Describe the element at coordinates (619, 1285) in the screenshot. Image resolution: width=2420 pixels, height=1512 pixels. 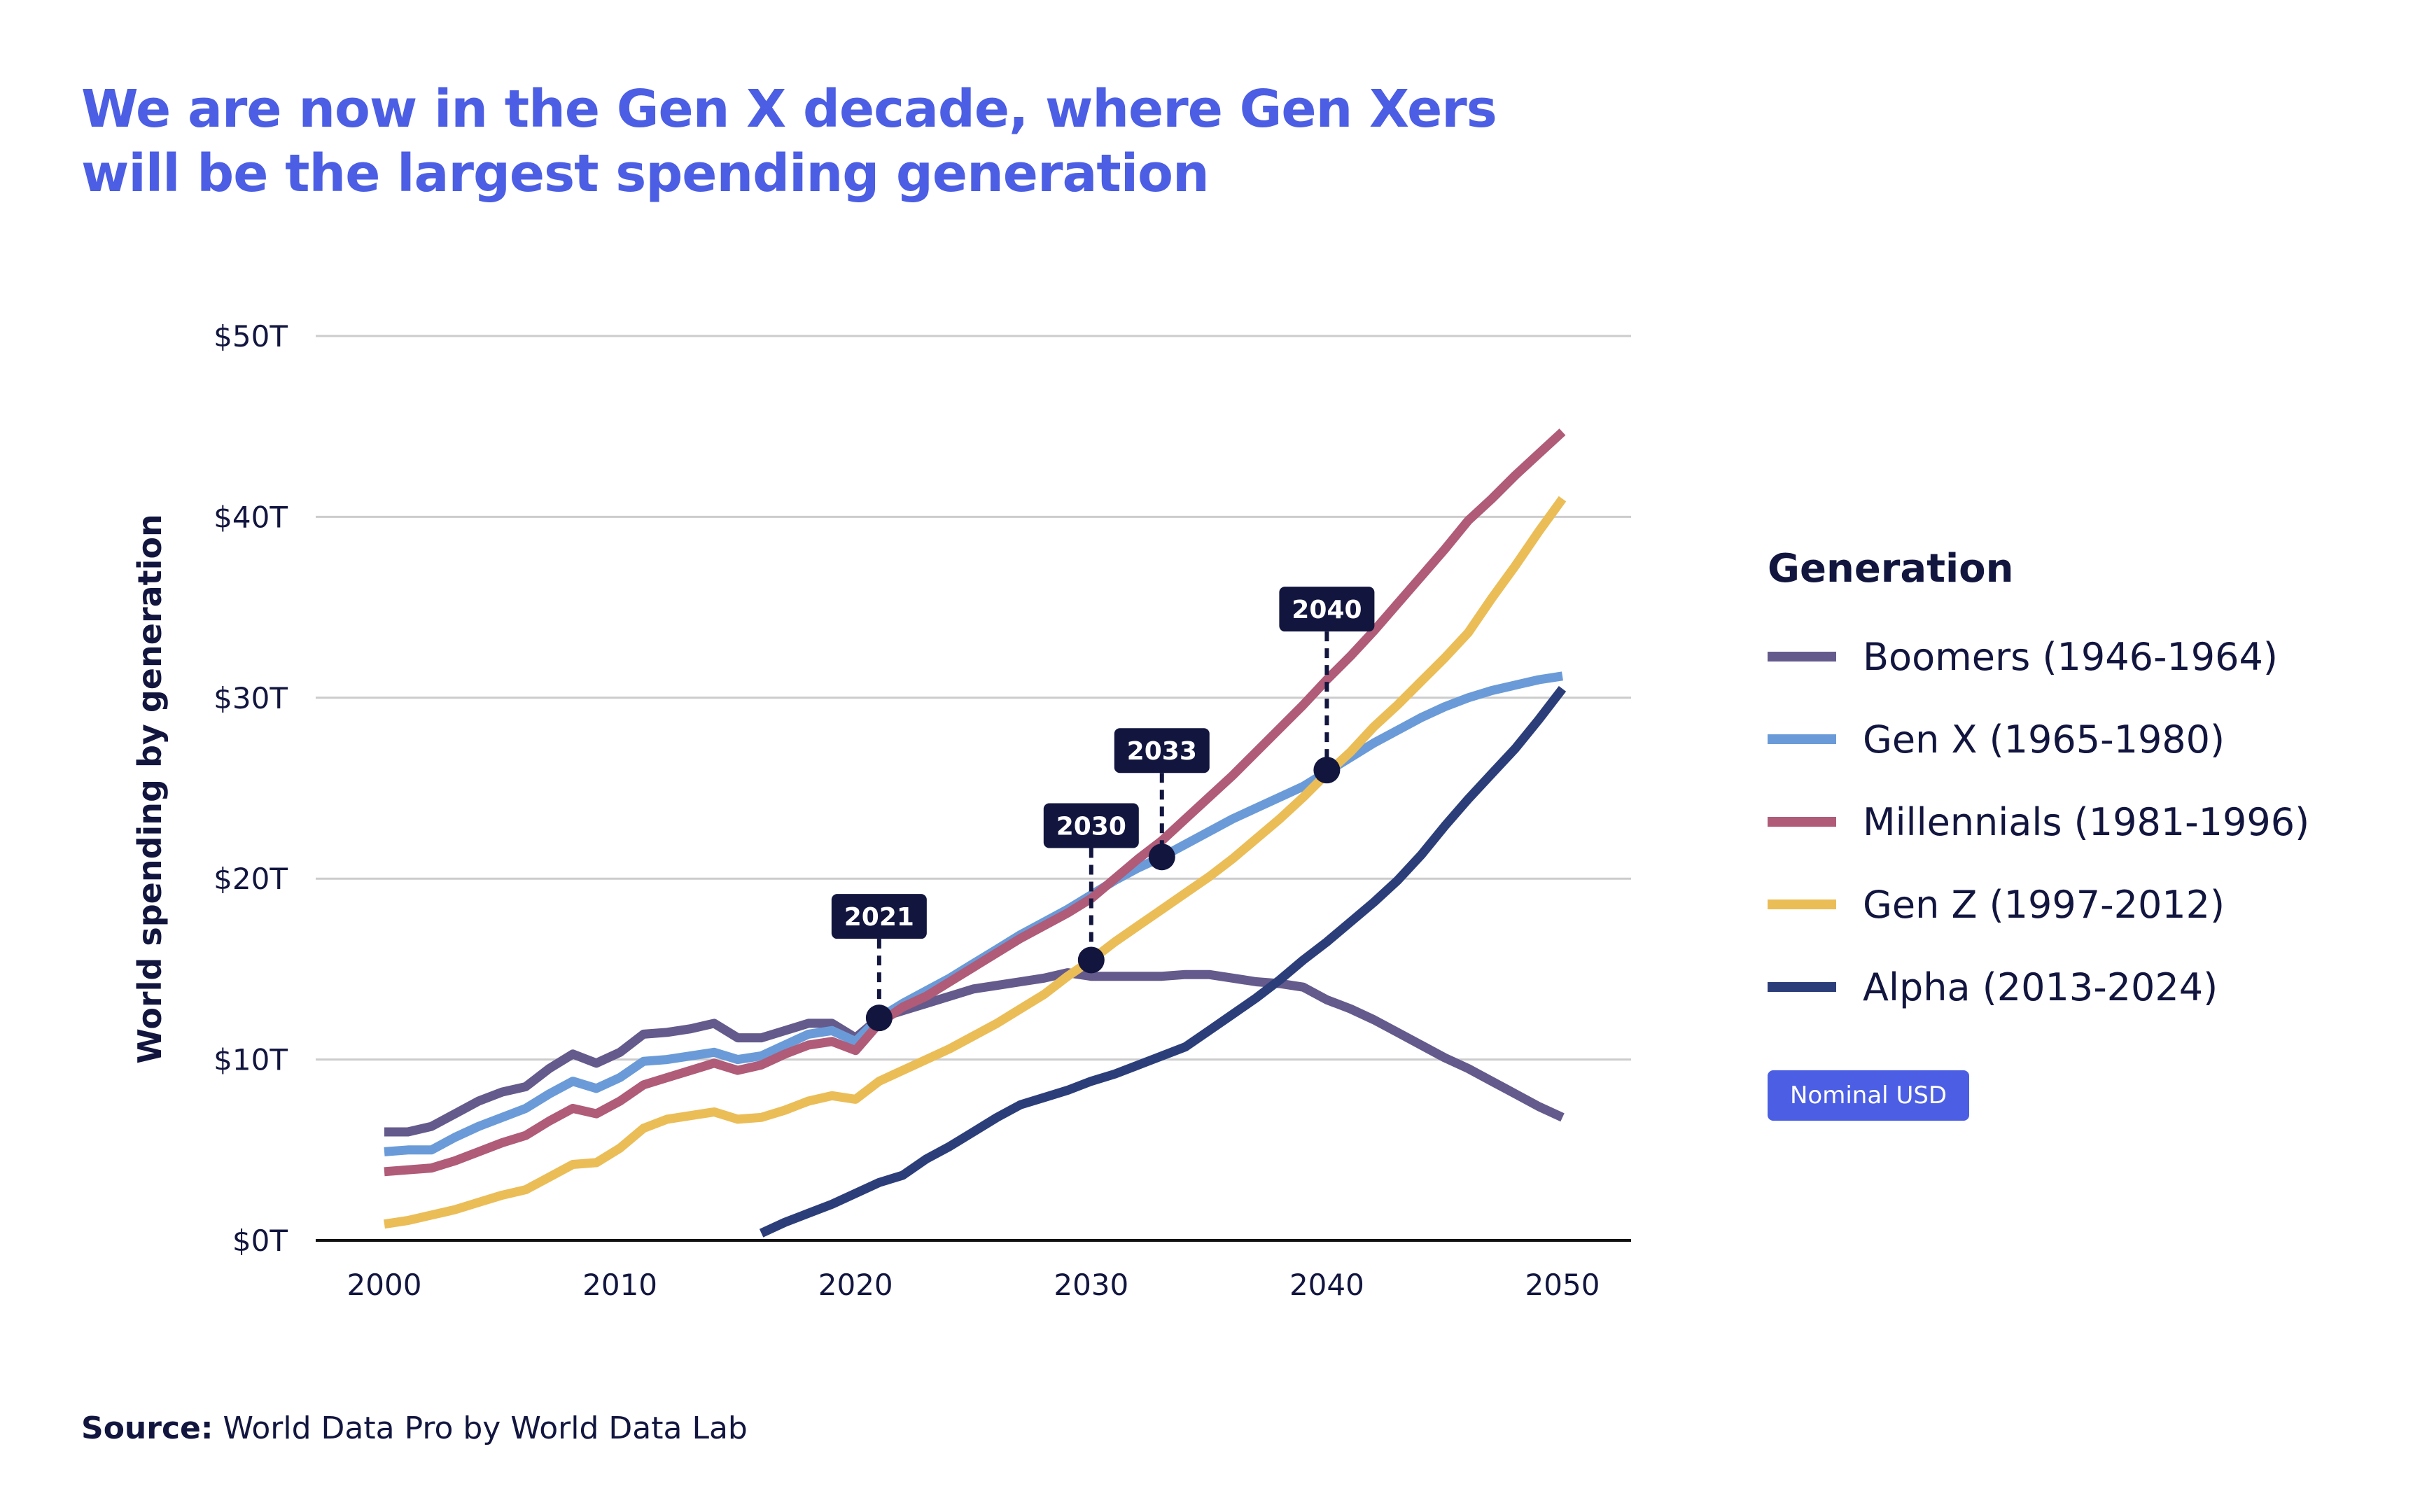
I see `x-tick-label: 2010` at that location.